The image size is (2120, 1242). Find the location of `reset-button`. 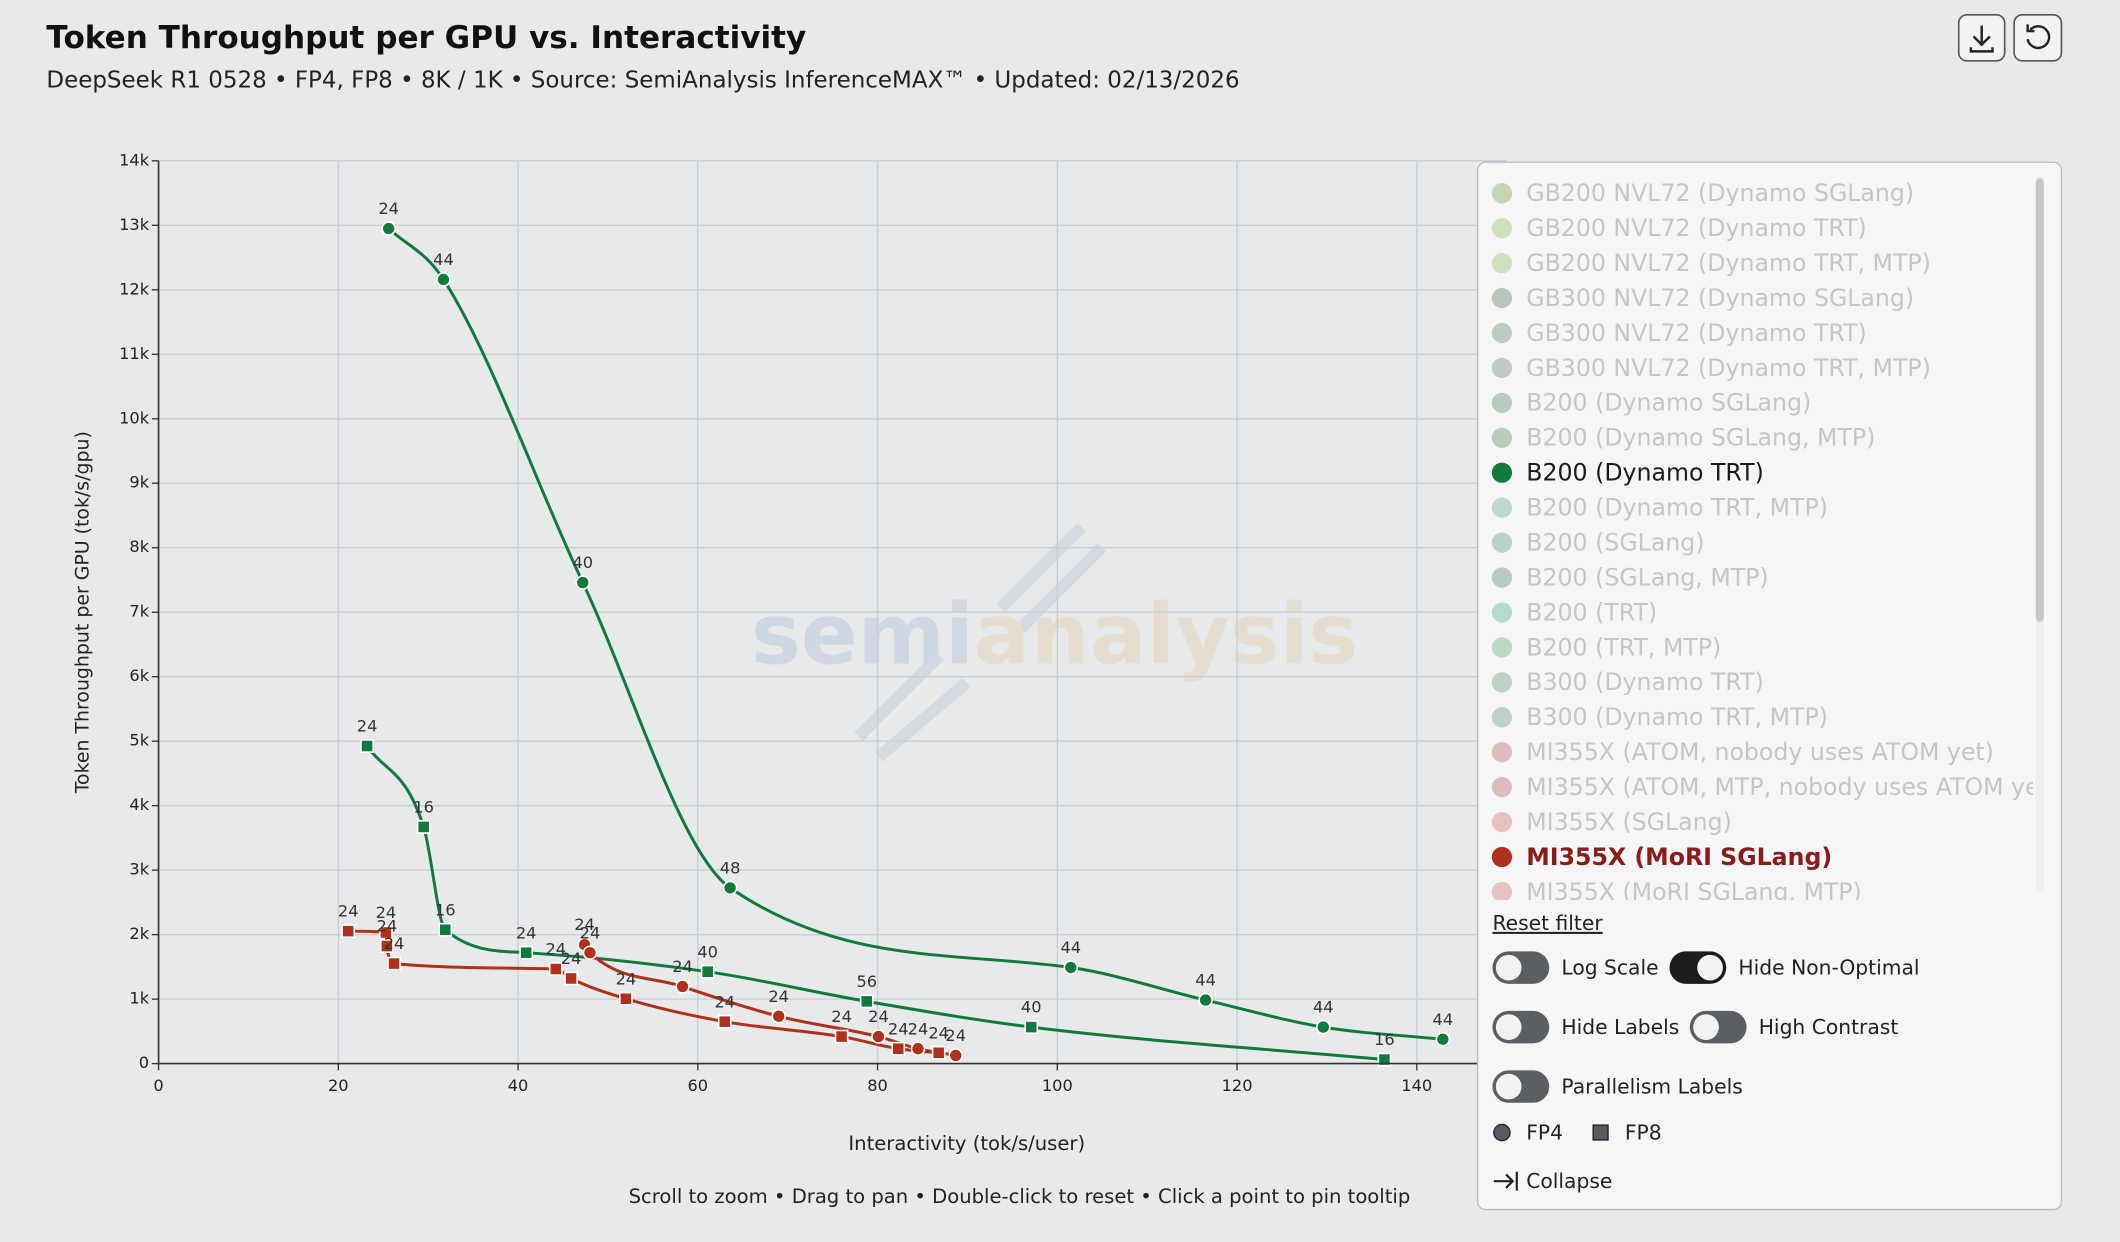

reset-button is located at coordinates (2038, 38).